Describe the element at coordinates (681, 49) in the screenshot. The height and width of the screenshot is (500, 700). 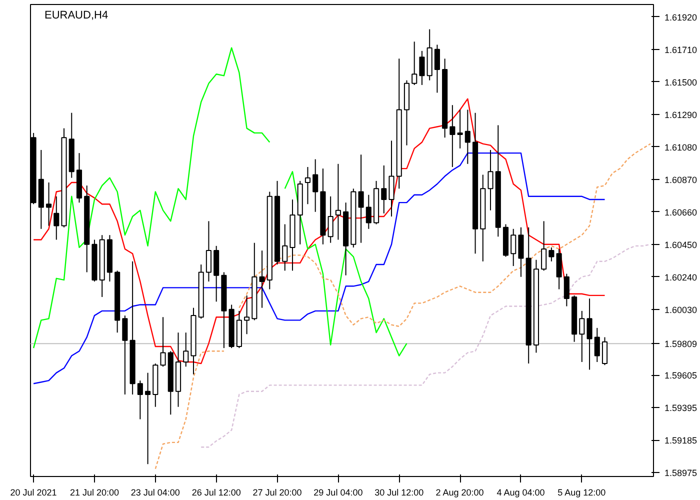
I see `y-tick-label: 1.61710` at that location.